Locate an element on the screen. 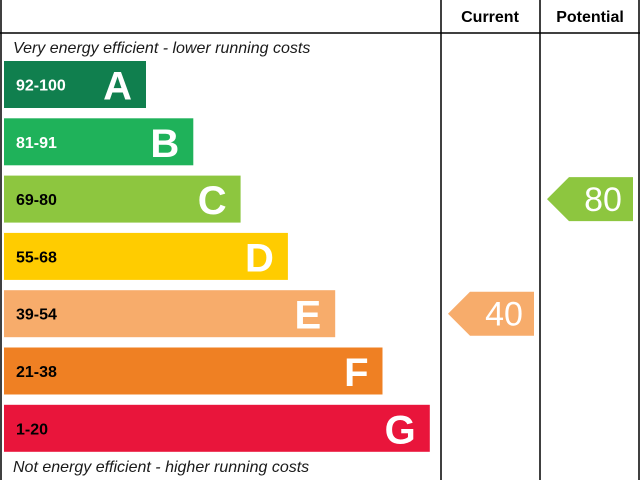 The width and height of the screenshot is (640, 480). potential-rating-arrow-shape is located at coordinates (590, 199).